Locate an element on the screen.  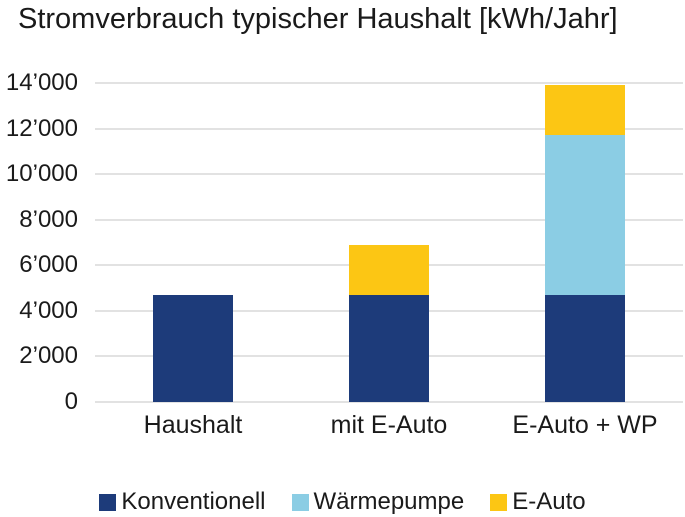
legend-item-w-rmepumpe: Wärmepumpe is located at coordinates (378, 502).